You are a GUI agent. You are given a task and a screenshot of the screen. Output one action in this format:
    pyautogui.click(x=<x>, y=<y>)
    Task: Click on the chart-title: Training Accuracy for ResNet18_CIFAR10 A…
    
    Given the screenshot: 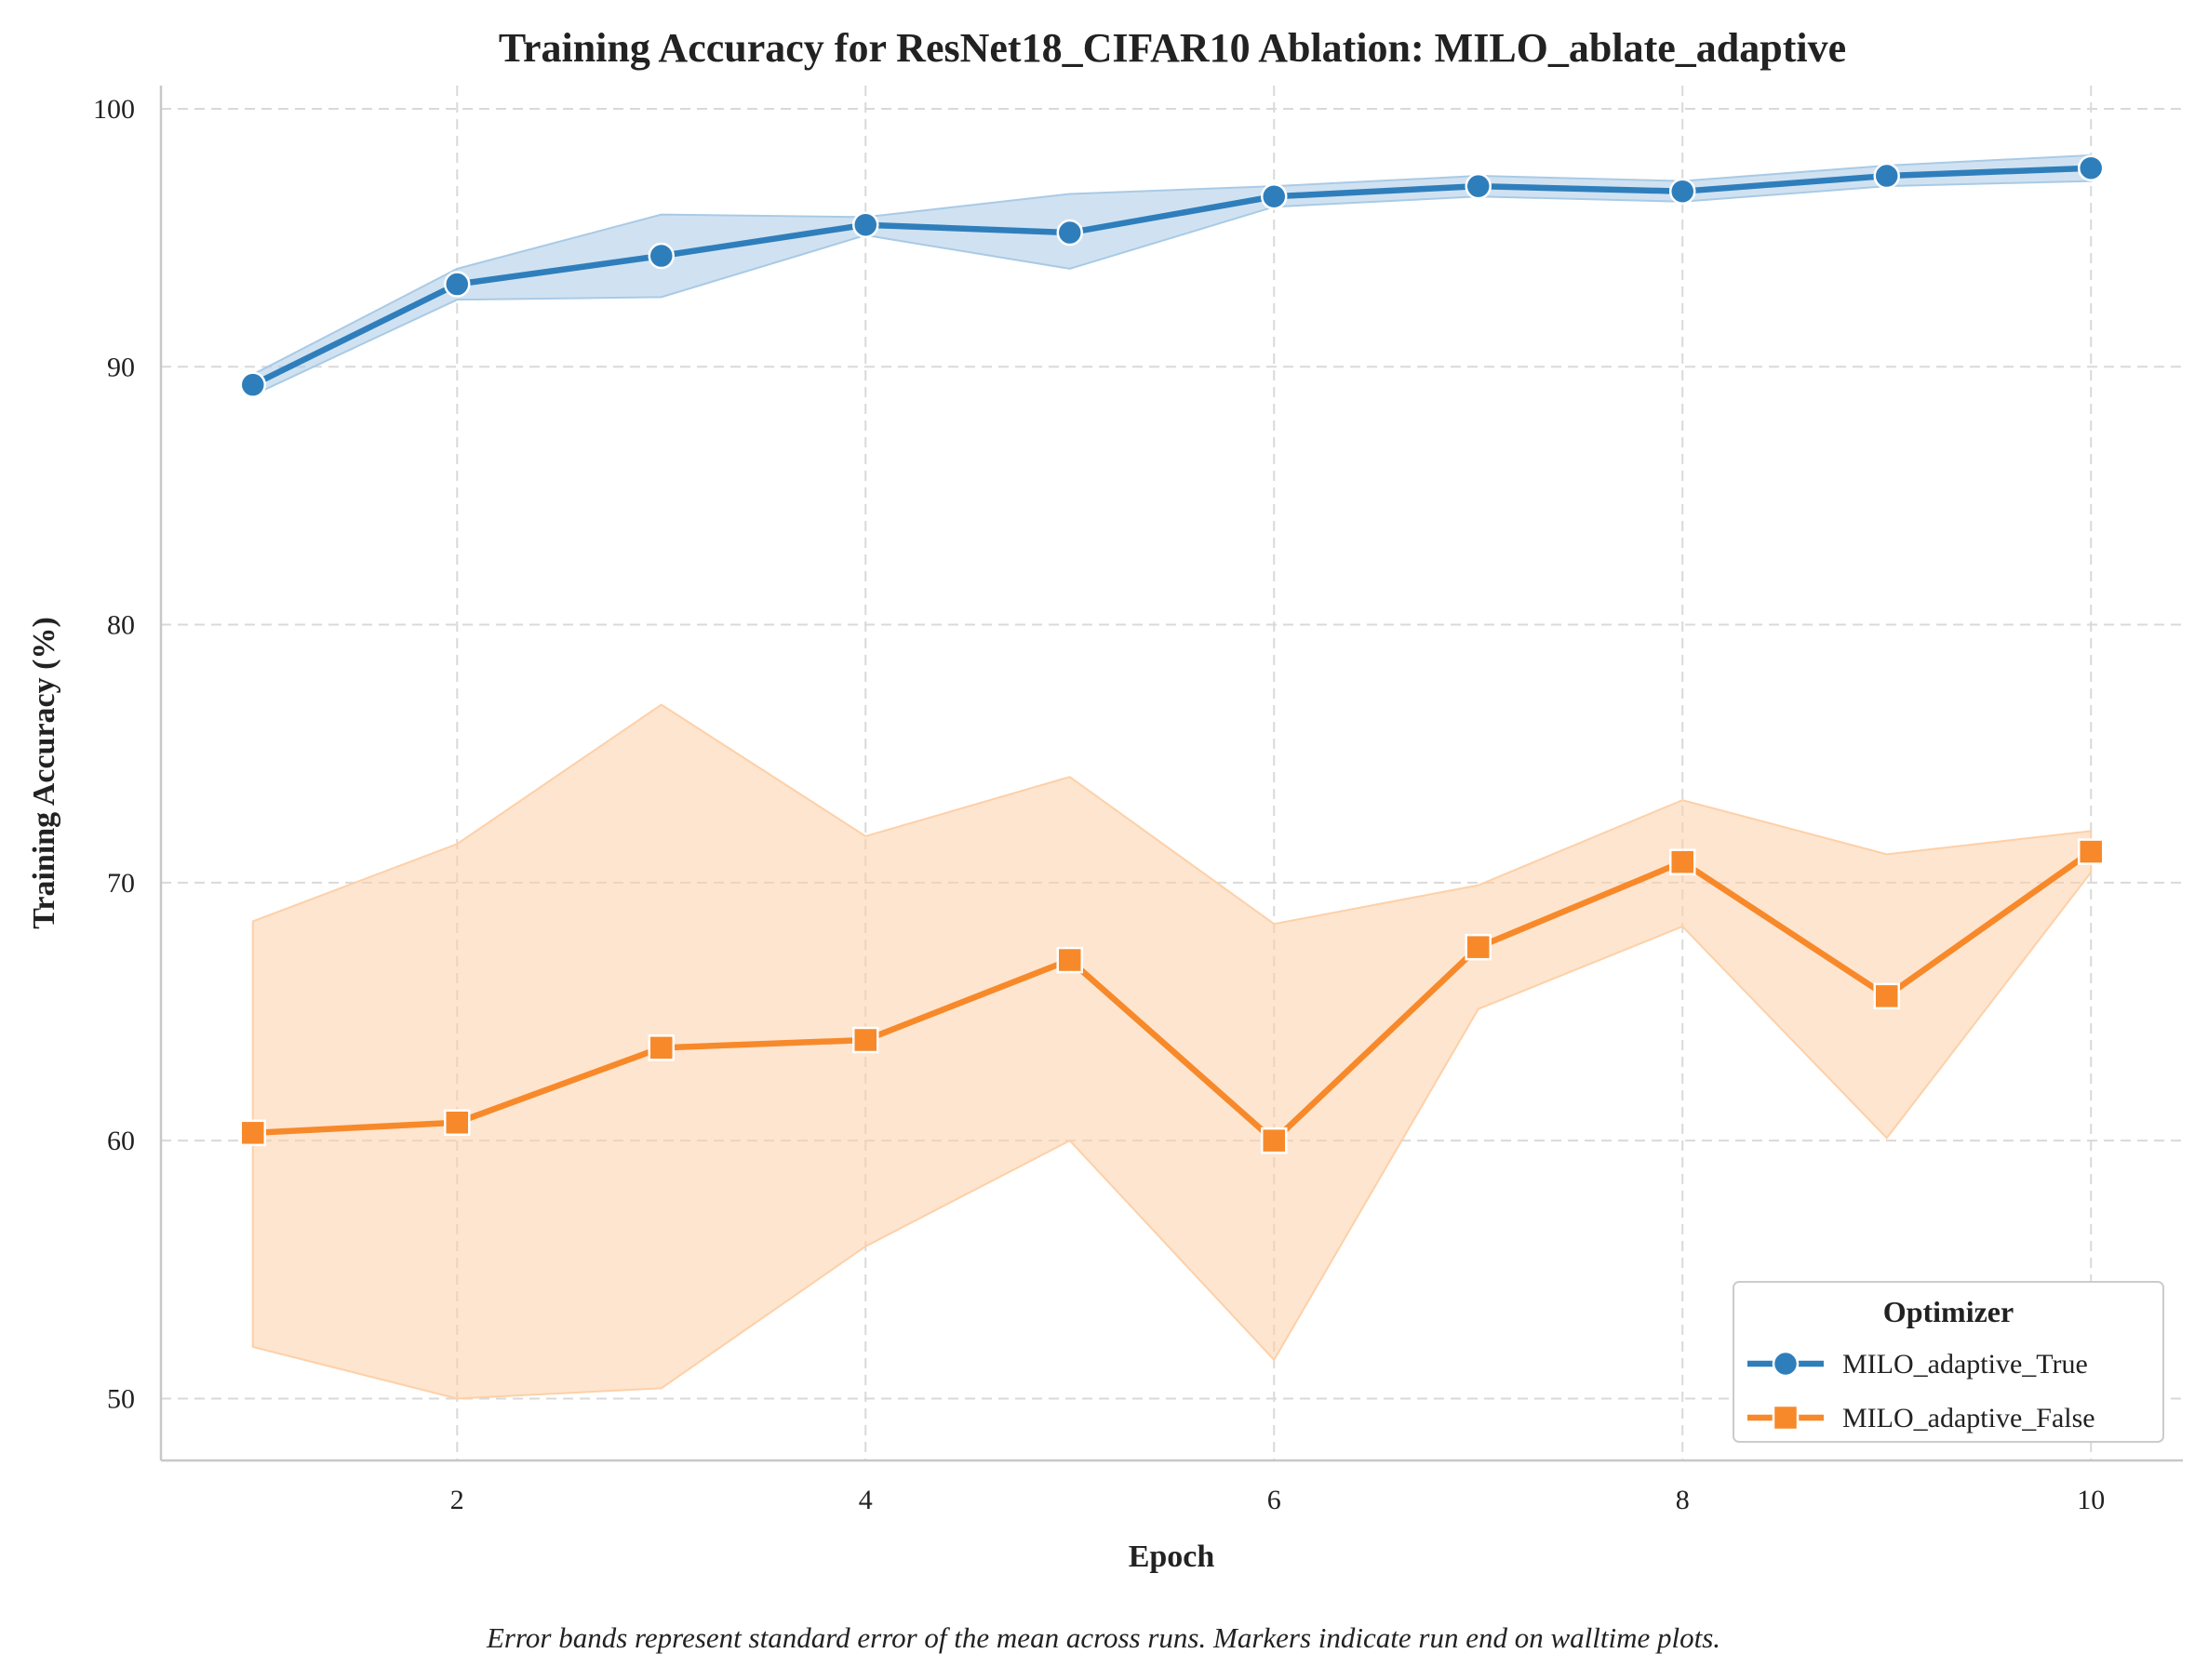 What is the action you would take?
    pyautogui.click(x=1172, y=48)
    